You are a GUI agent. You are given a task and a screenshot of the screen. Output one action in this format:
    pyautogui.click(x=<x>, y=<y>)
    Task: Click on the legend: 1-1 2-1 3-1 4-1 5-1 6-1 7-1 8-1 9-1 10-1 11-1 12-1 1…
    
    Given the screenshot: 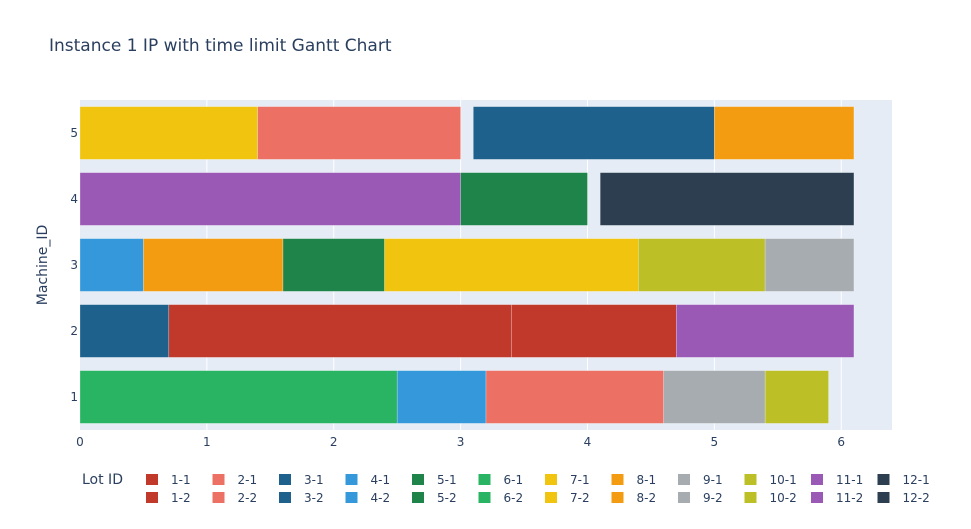 What is the action you would take?
    pyautogui.click(x=538, y=489)
    